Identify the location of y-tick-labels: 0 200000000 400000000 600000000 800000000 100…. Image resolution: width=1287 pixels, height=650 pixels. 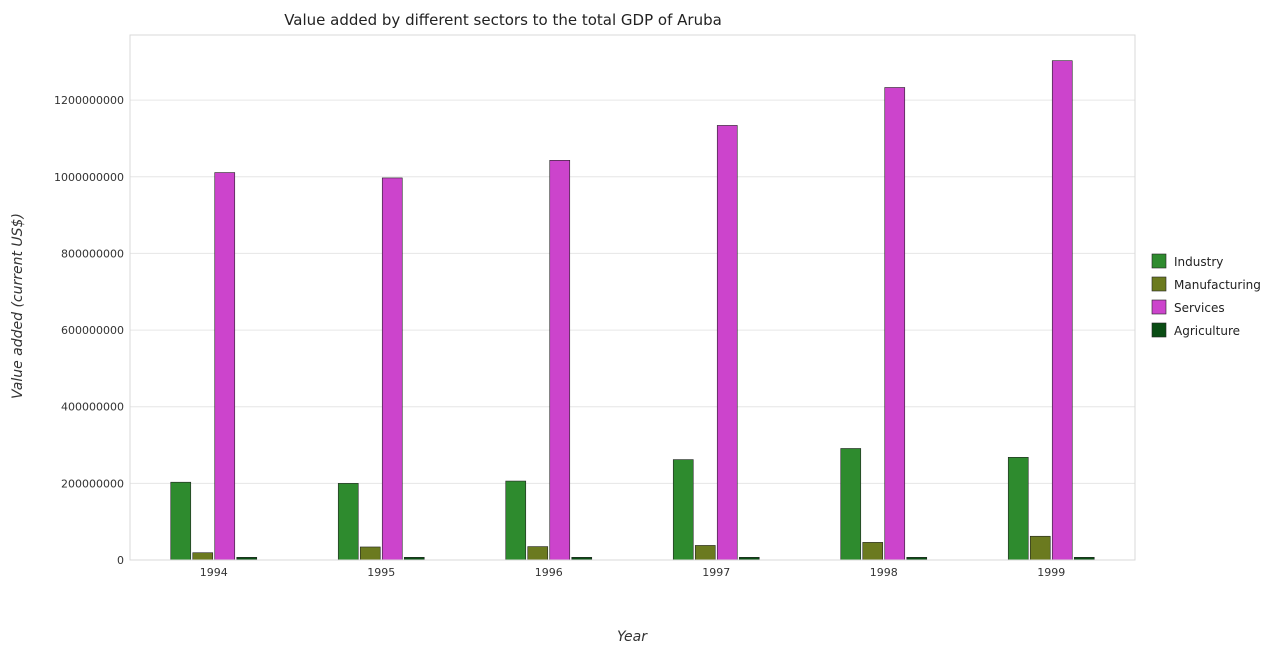
(89, 330).